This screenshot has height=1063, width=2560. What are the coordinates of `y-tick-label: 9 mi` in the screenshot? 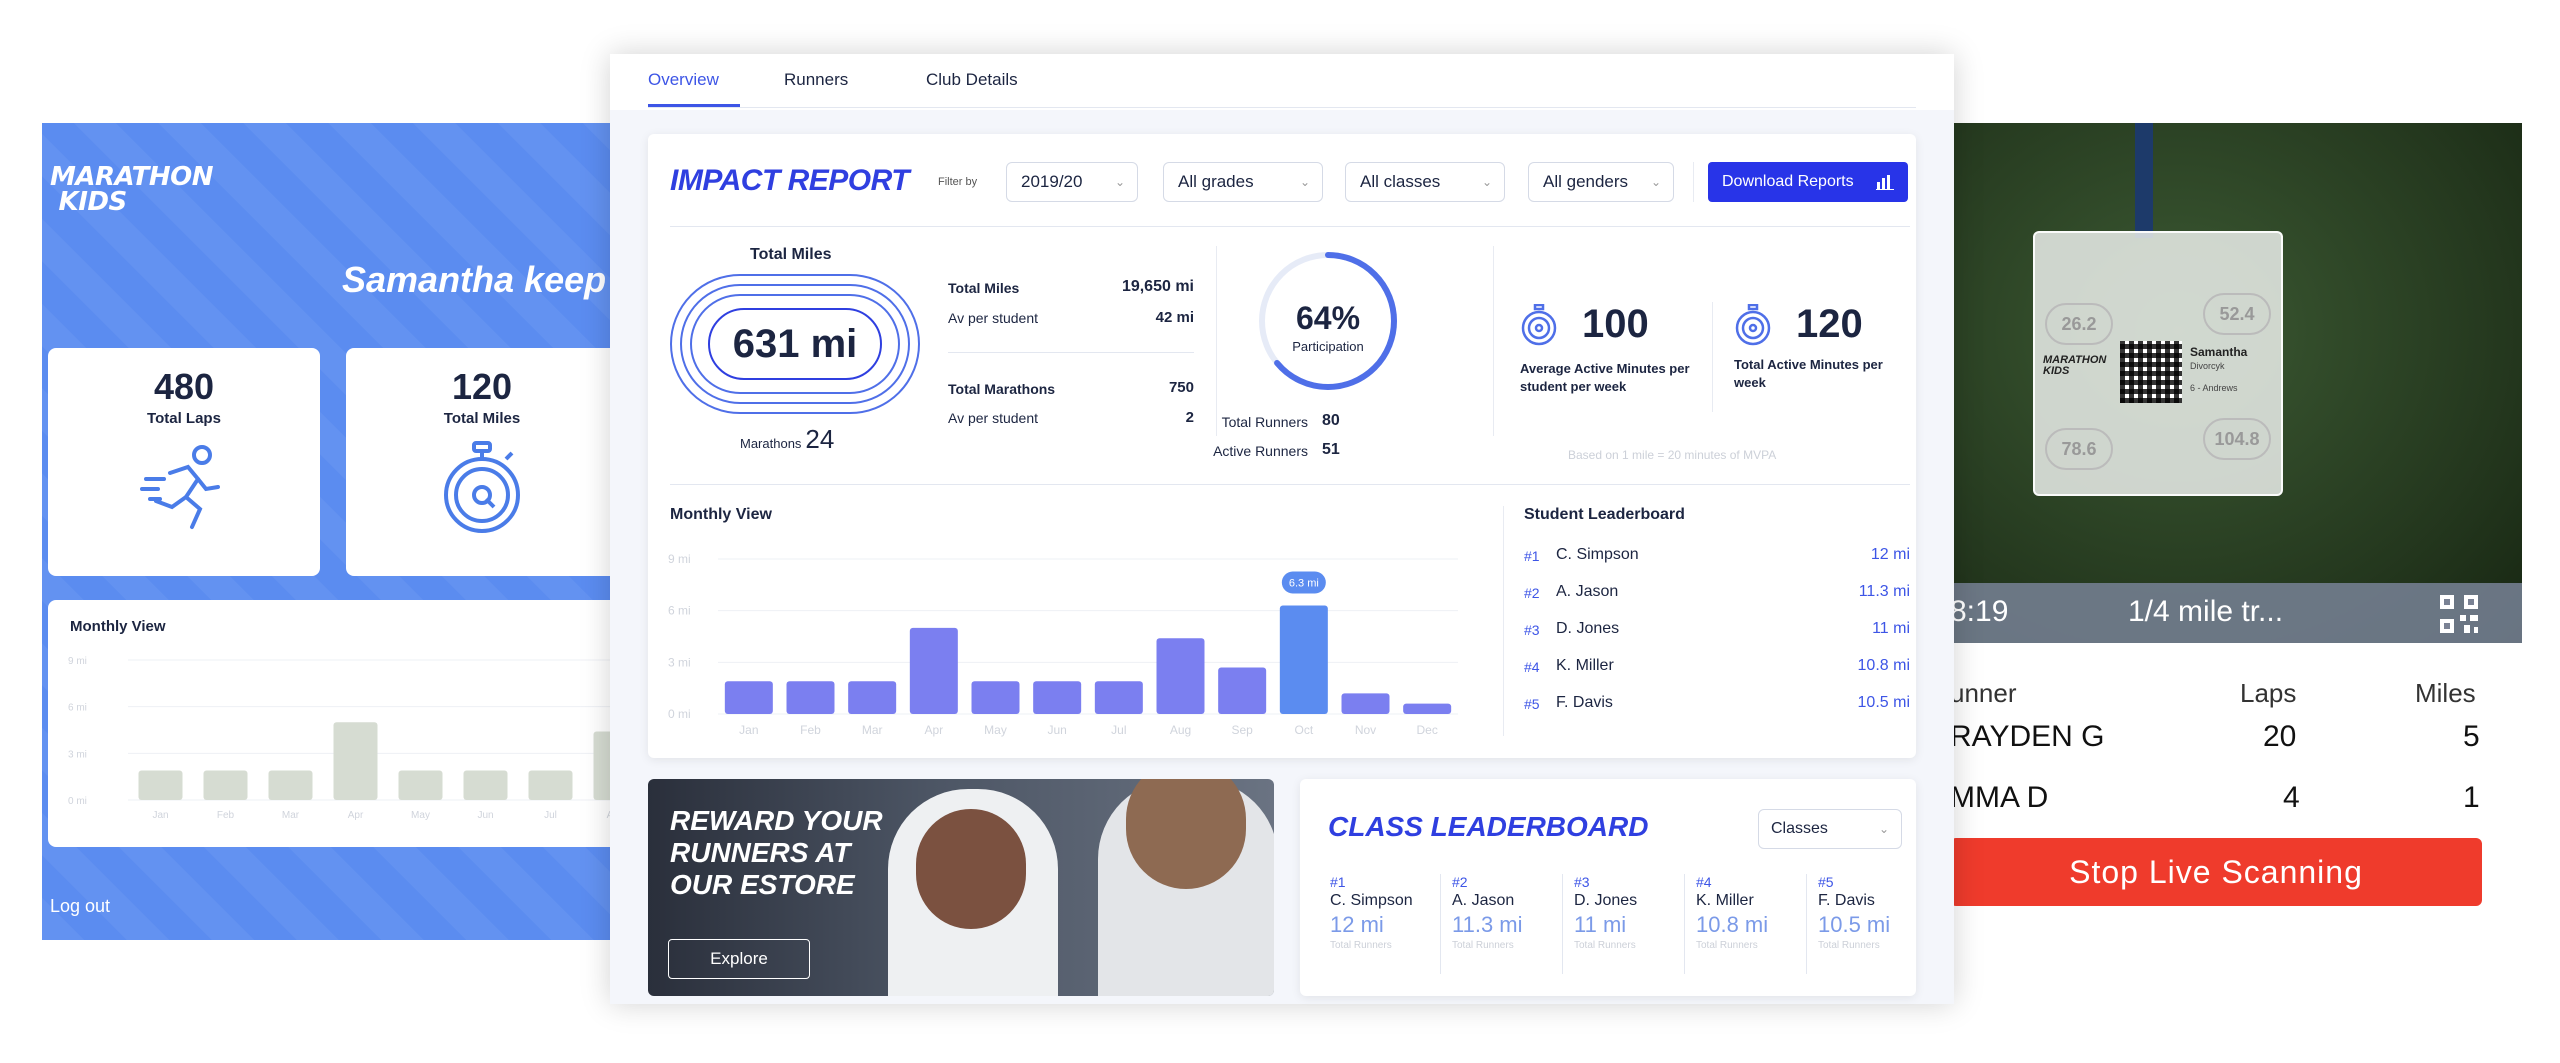 It's located at (679, 559).